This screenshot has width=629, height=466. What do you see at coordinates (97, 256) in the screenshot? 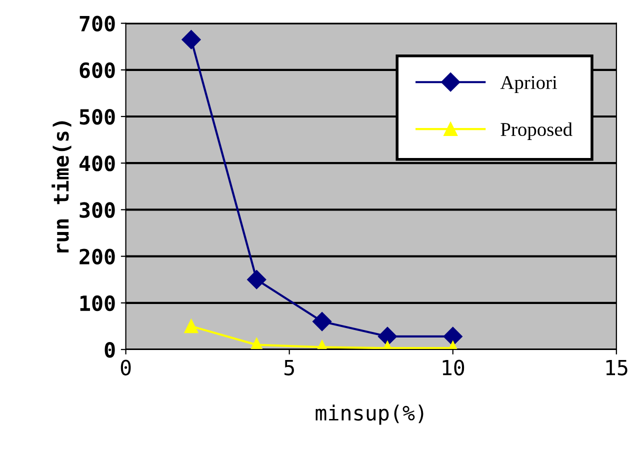
I see `y-tick-label: 200` at bounding box center [97, 256].